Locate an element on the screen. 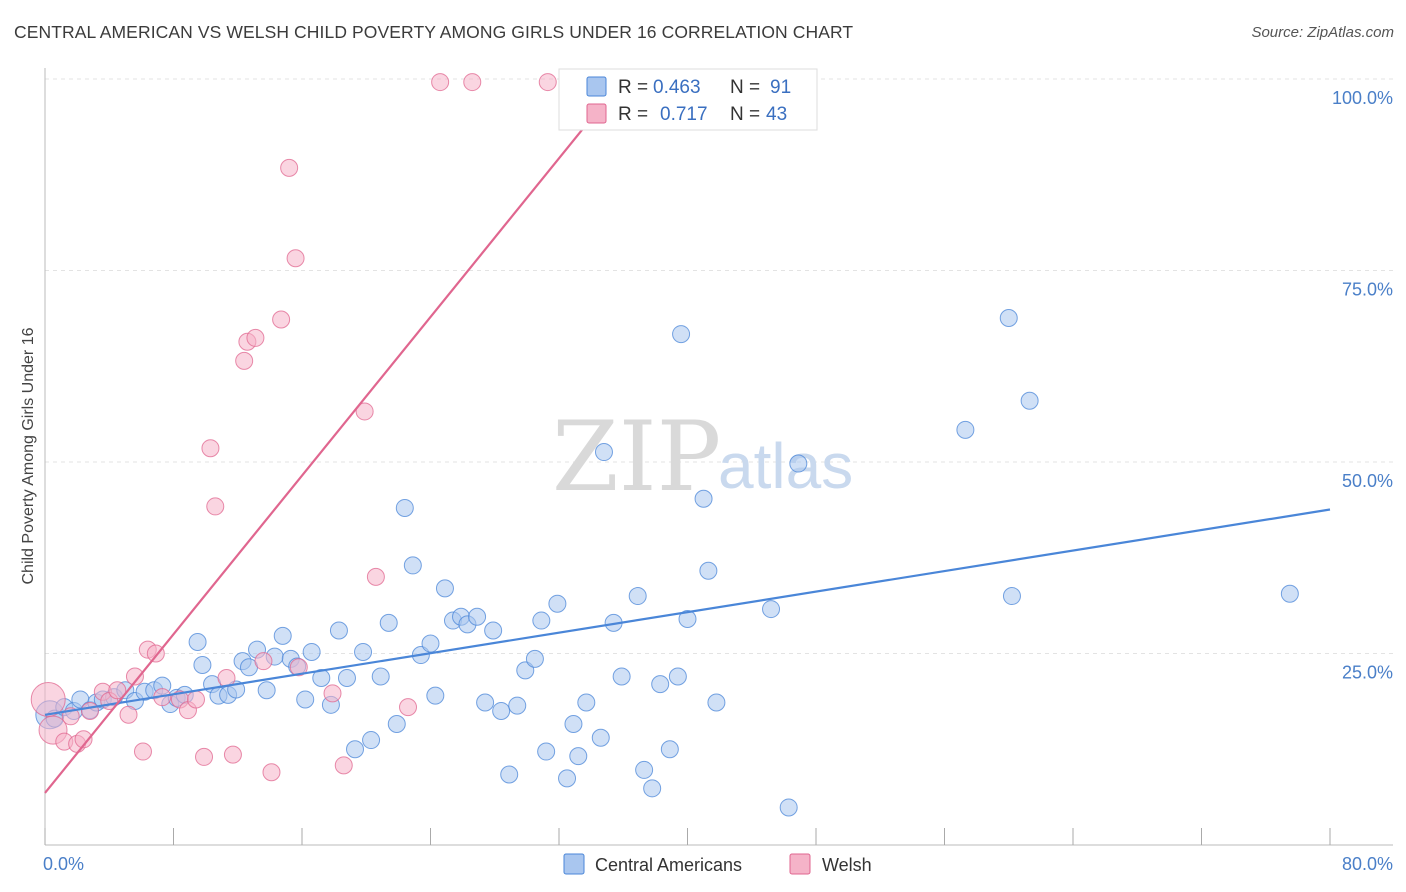 This screenshot has height=892, width=1406. legend-n-label-1: N = is located at coordinates (745, 87).